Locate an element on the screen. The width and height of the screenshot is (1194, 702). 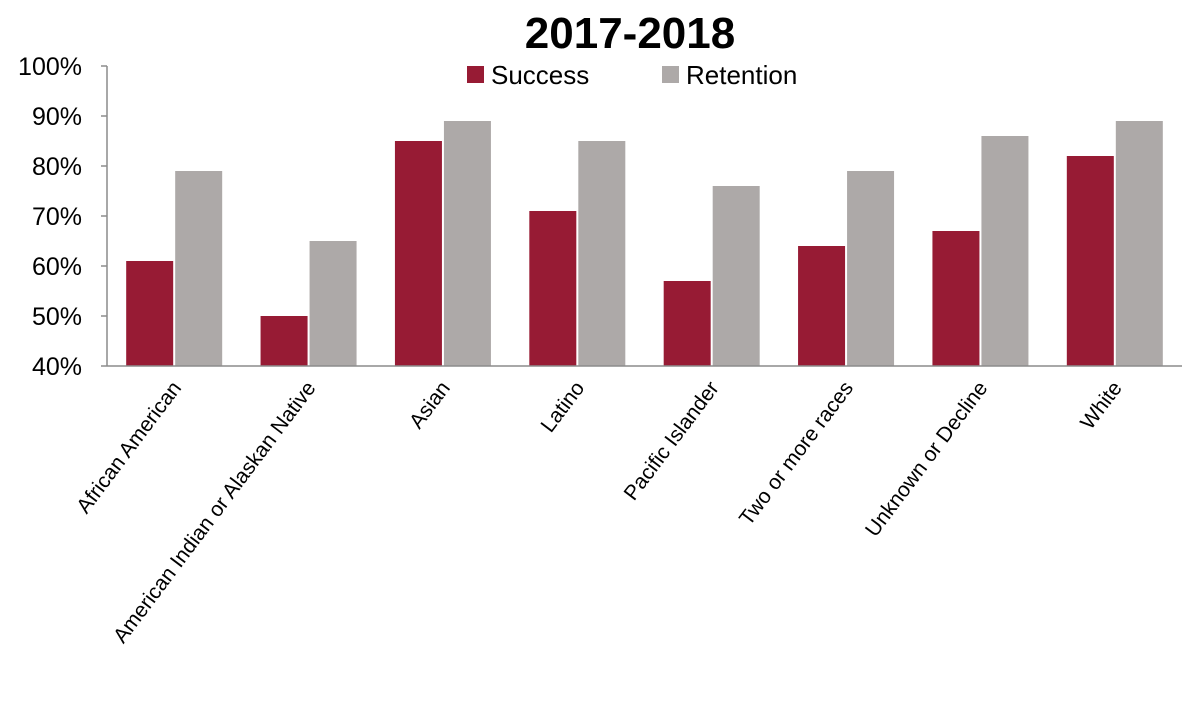
y-tick-label: 40% is located at coordinates (57, 367).